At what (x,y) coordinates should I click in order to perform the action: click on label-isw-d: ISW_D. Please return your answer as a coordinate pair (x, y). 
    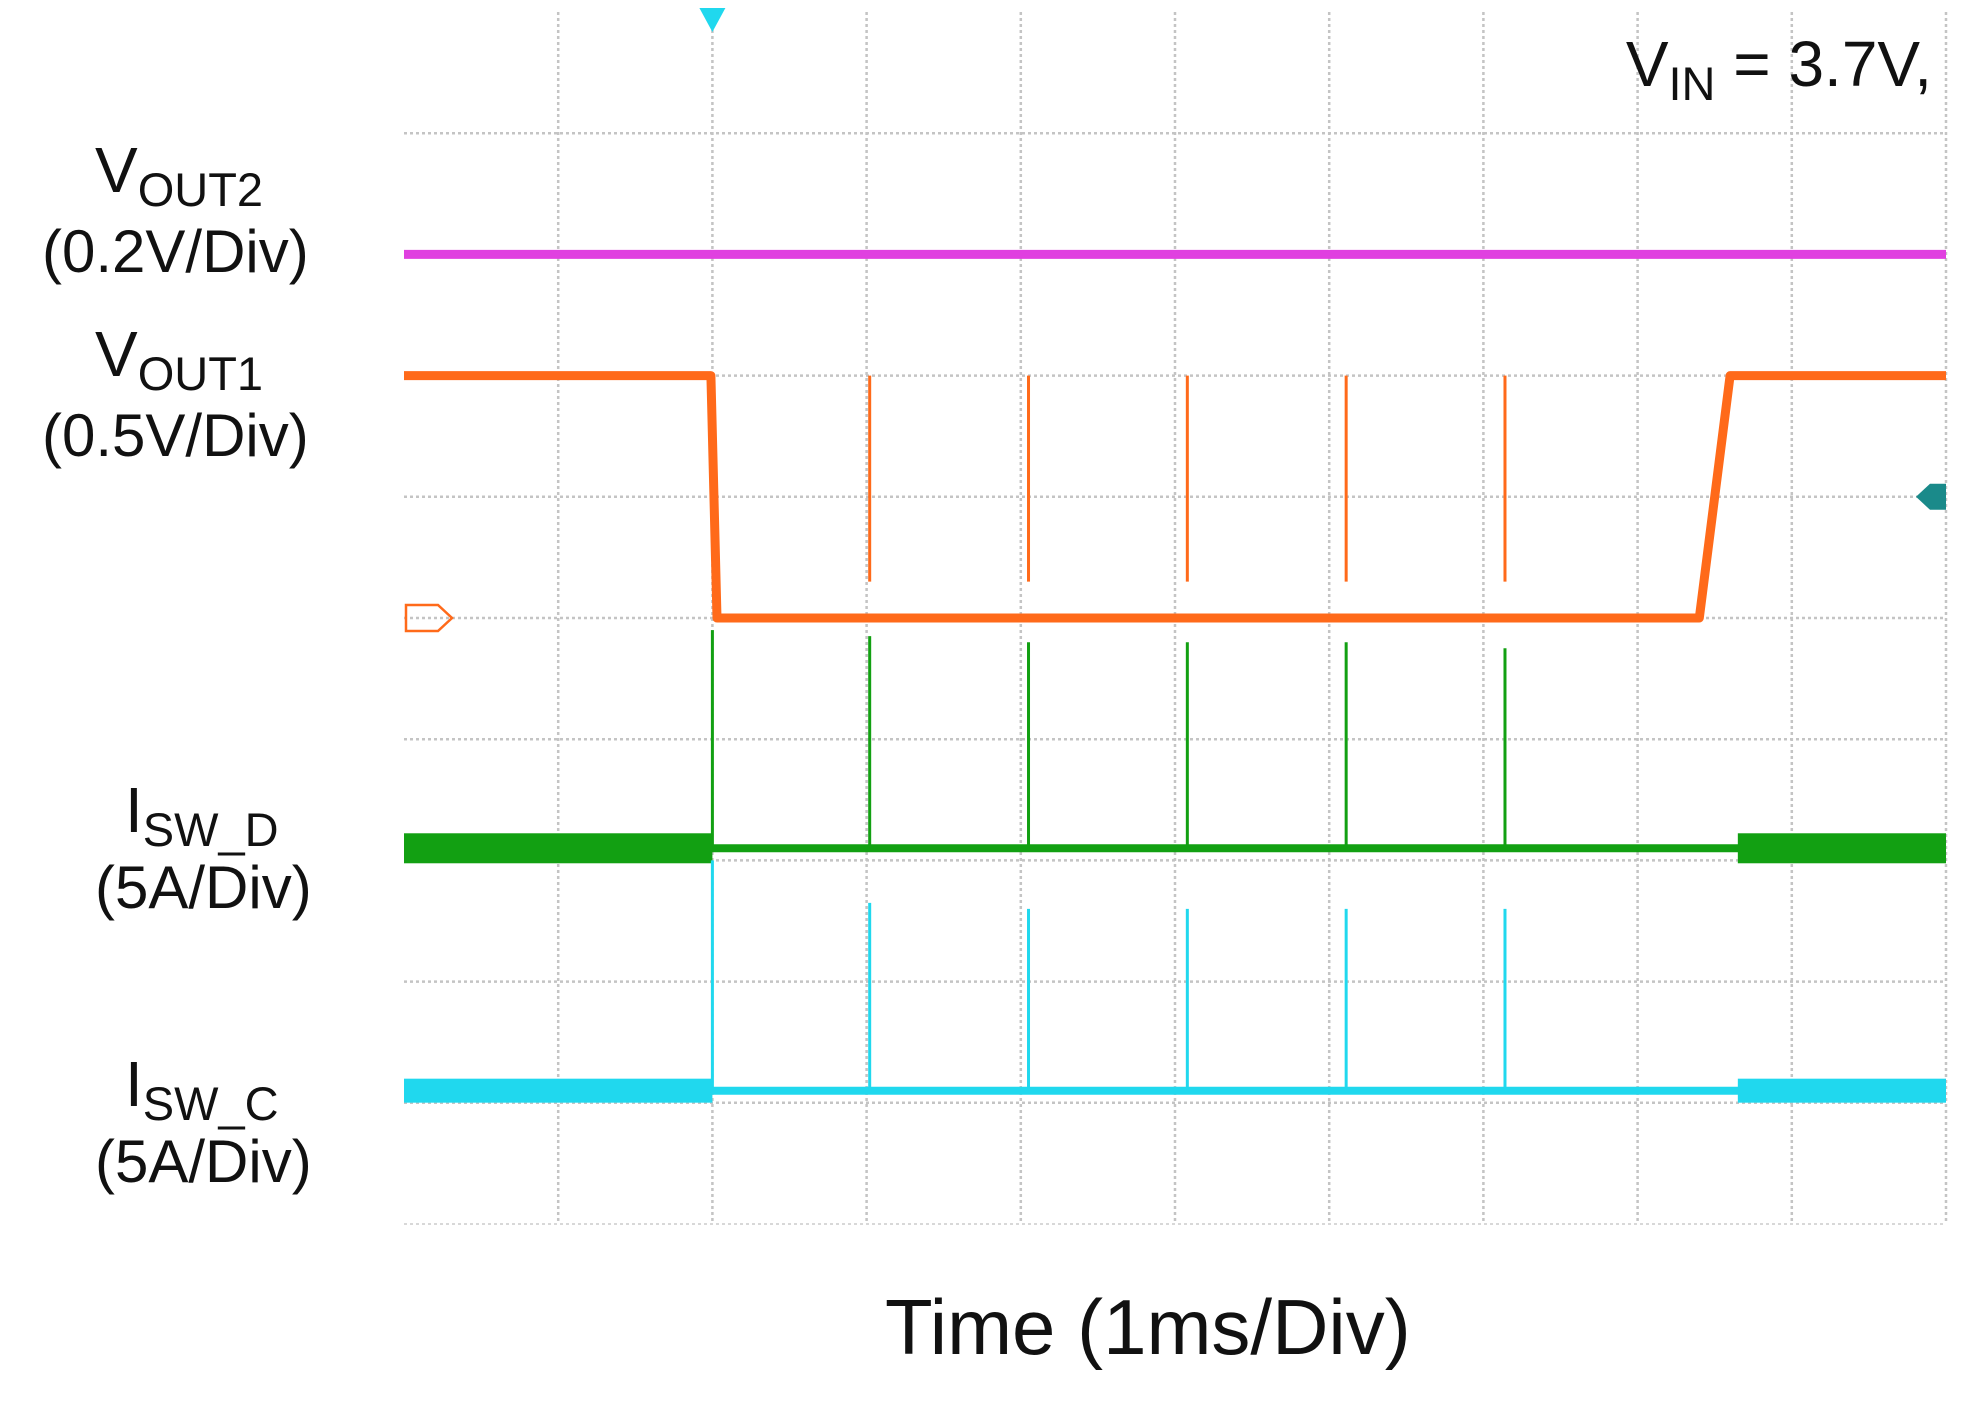
    Looking at the image, I should click on (202, 815).